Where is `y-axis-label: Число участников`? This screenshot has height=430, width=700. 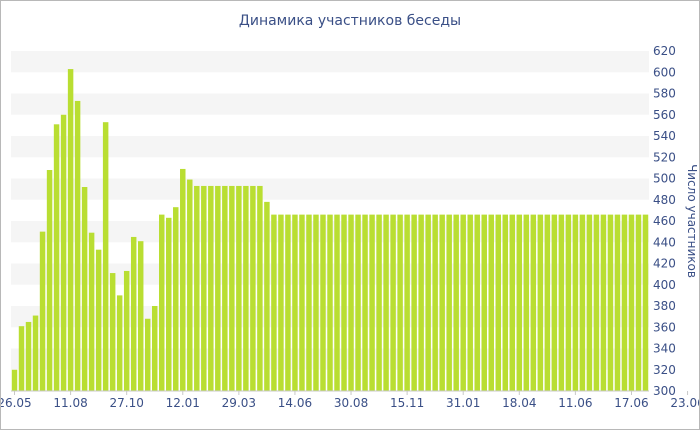 y-axis-label: Число участников is located at coordinates (692, 221).